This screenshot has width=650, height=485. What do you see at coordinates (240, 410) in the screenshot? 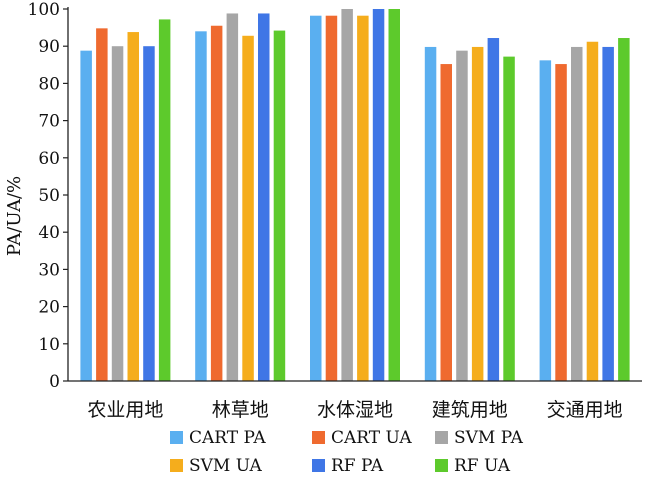
I see `x-category-label: 林草地` at bounding box center [240, 410].